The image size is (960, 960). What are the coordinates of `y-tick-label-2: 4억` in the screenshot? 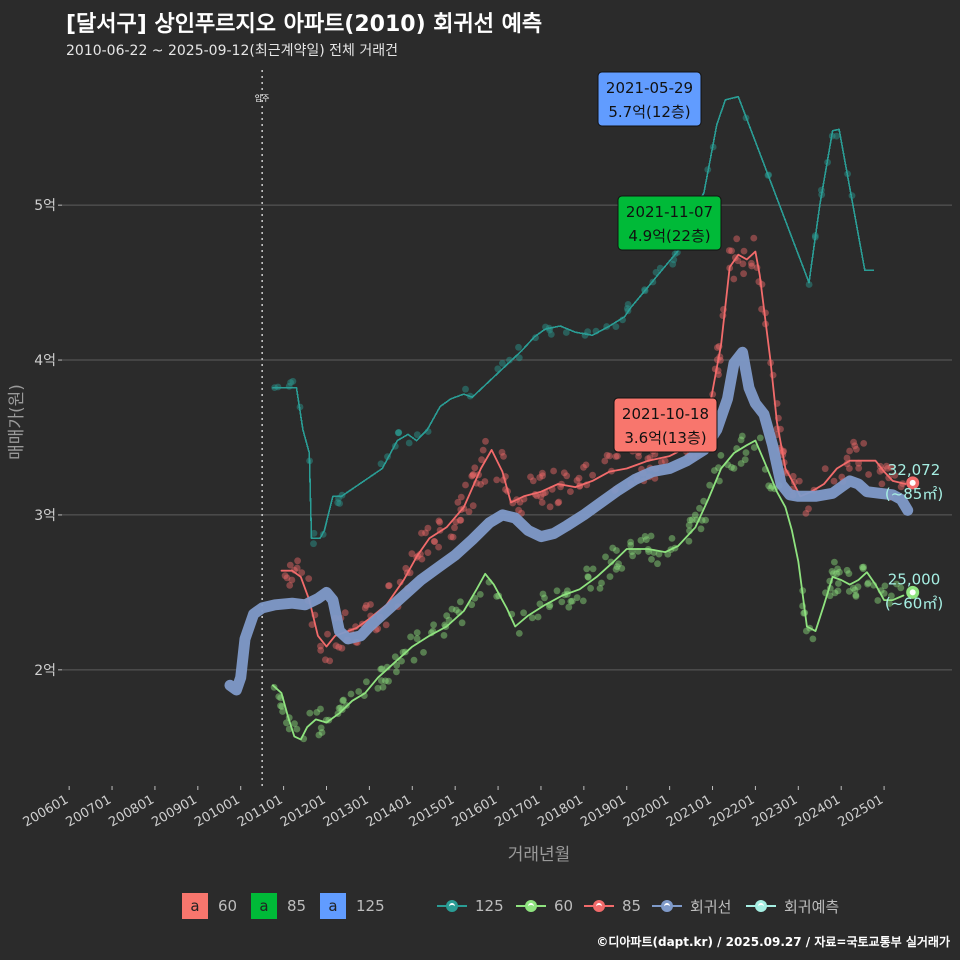 It's located at (45, 361).